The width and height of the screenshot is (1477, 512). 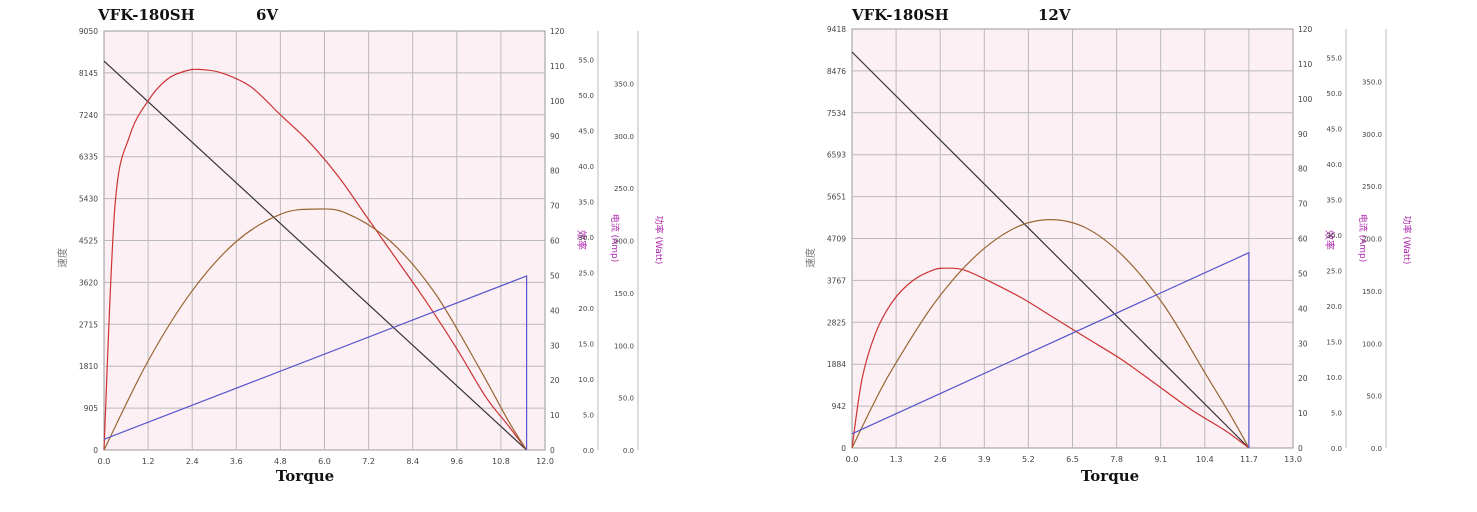 I want to click on chart-title: VFK-180SH, so click(x=146, y=15).